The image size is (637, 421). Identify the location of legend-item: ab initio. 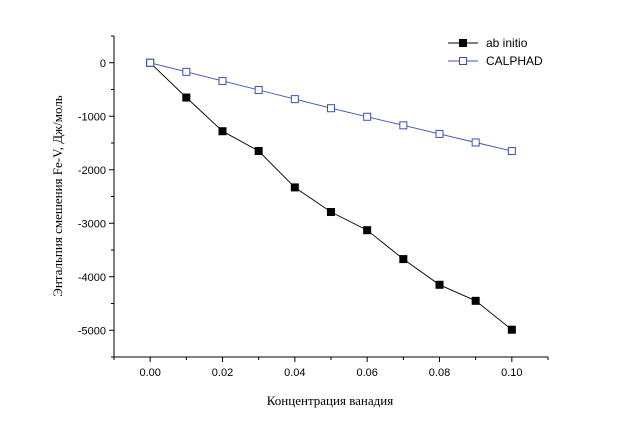
(488, 43).